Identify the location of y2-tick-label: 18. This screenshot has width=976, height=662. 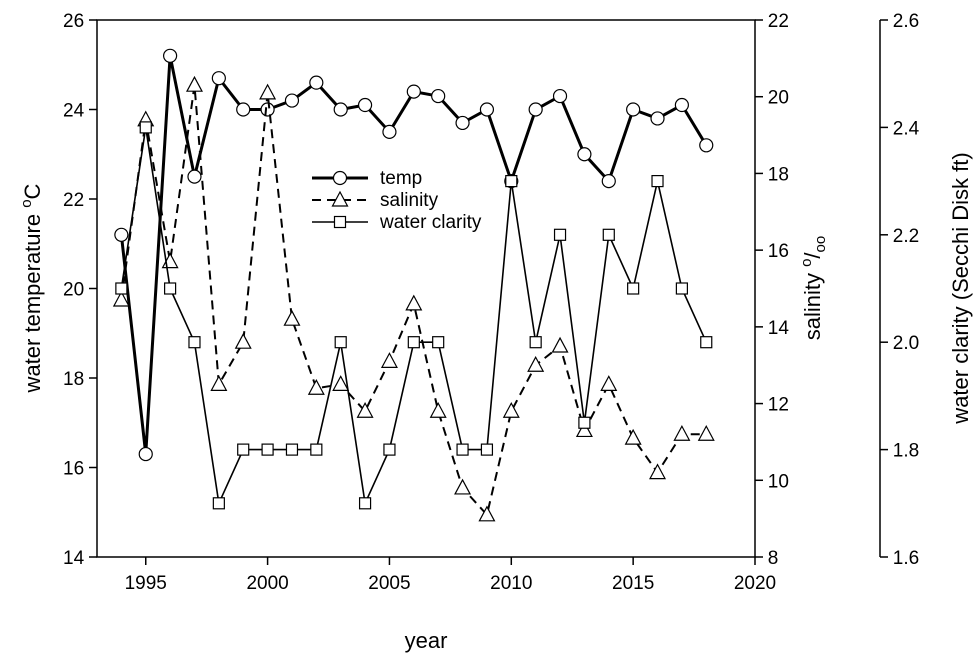
(778, 174).